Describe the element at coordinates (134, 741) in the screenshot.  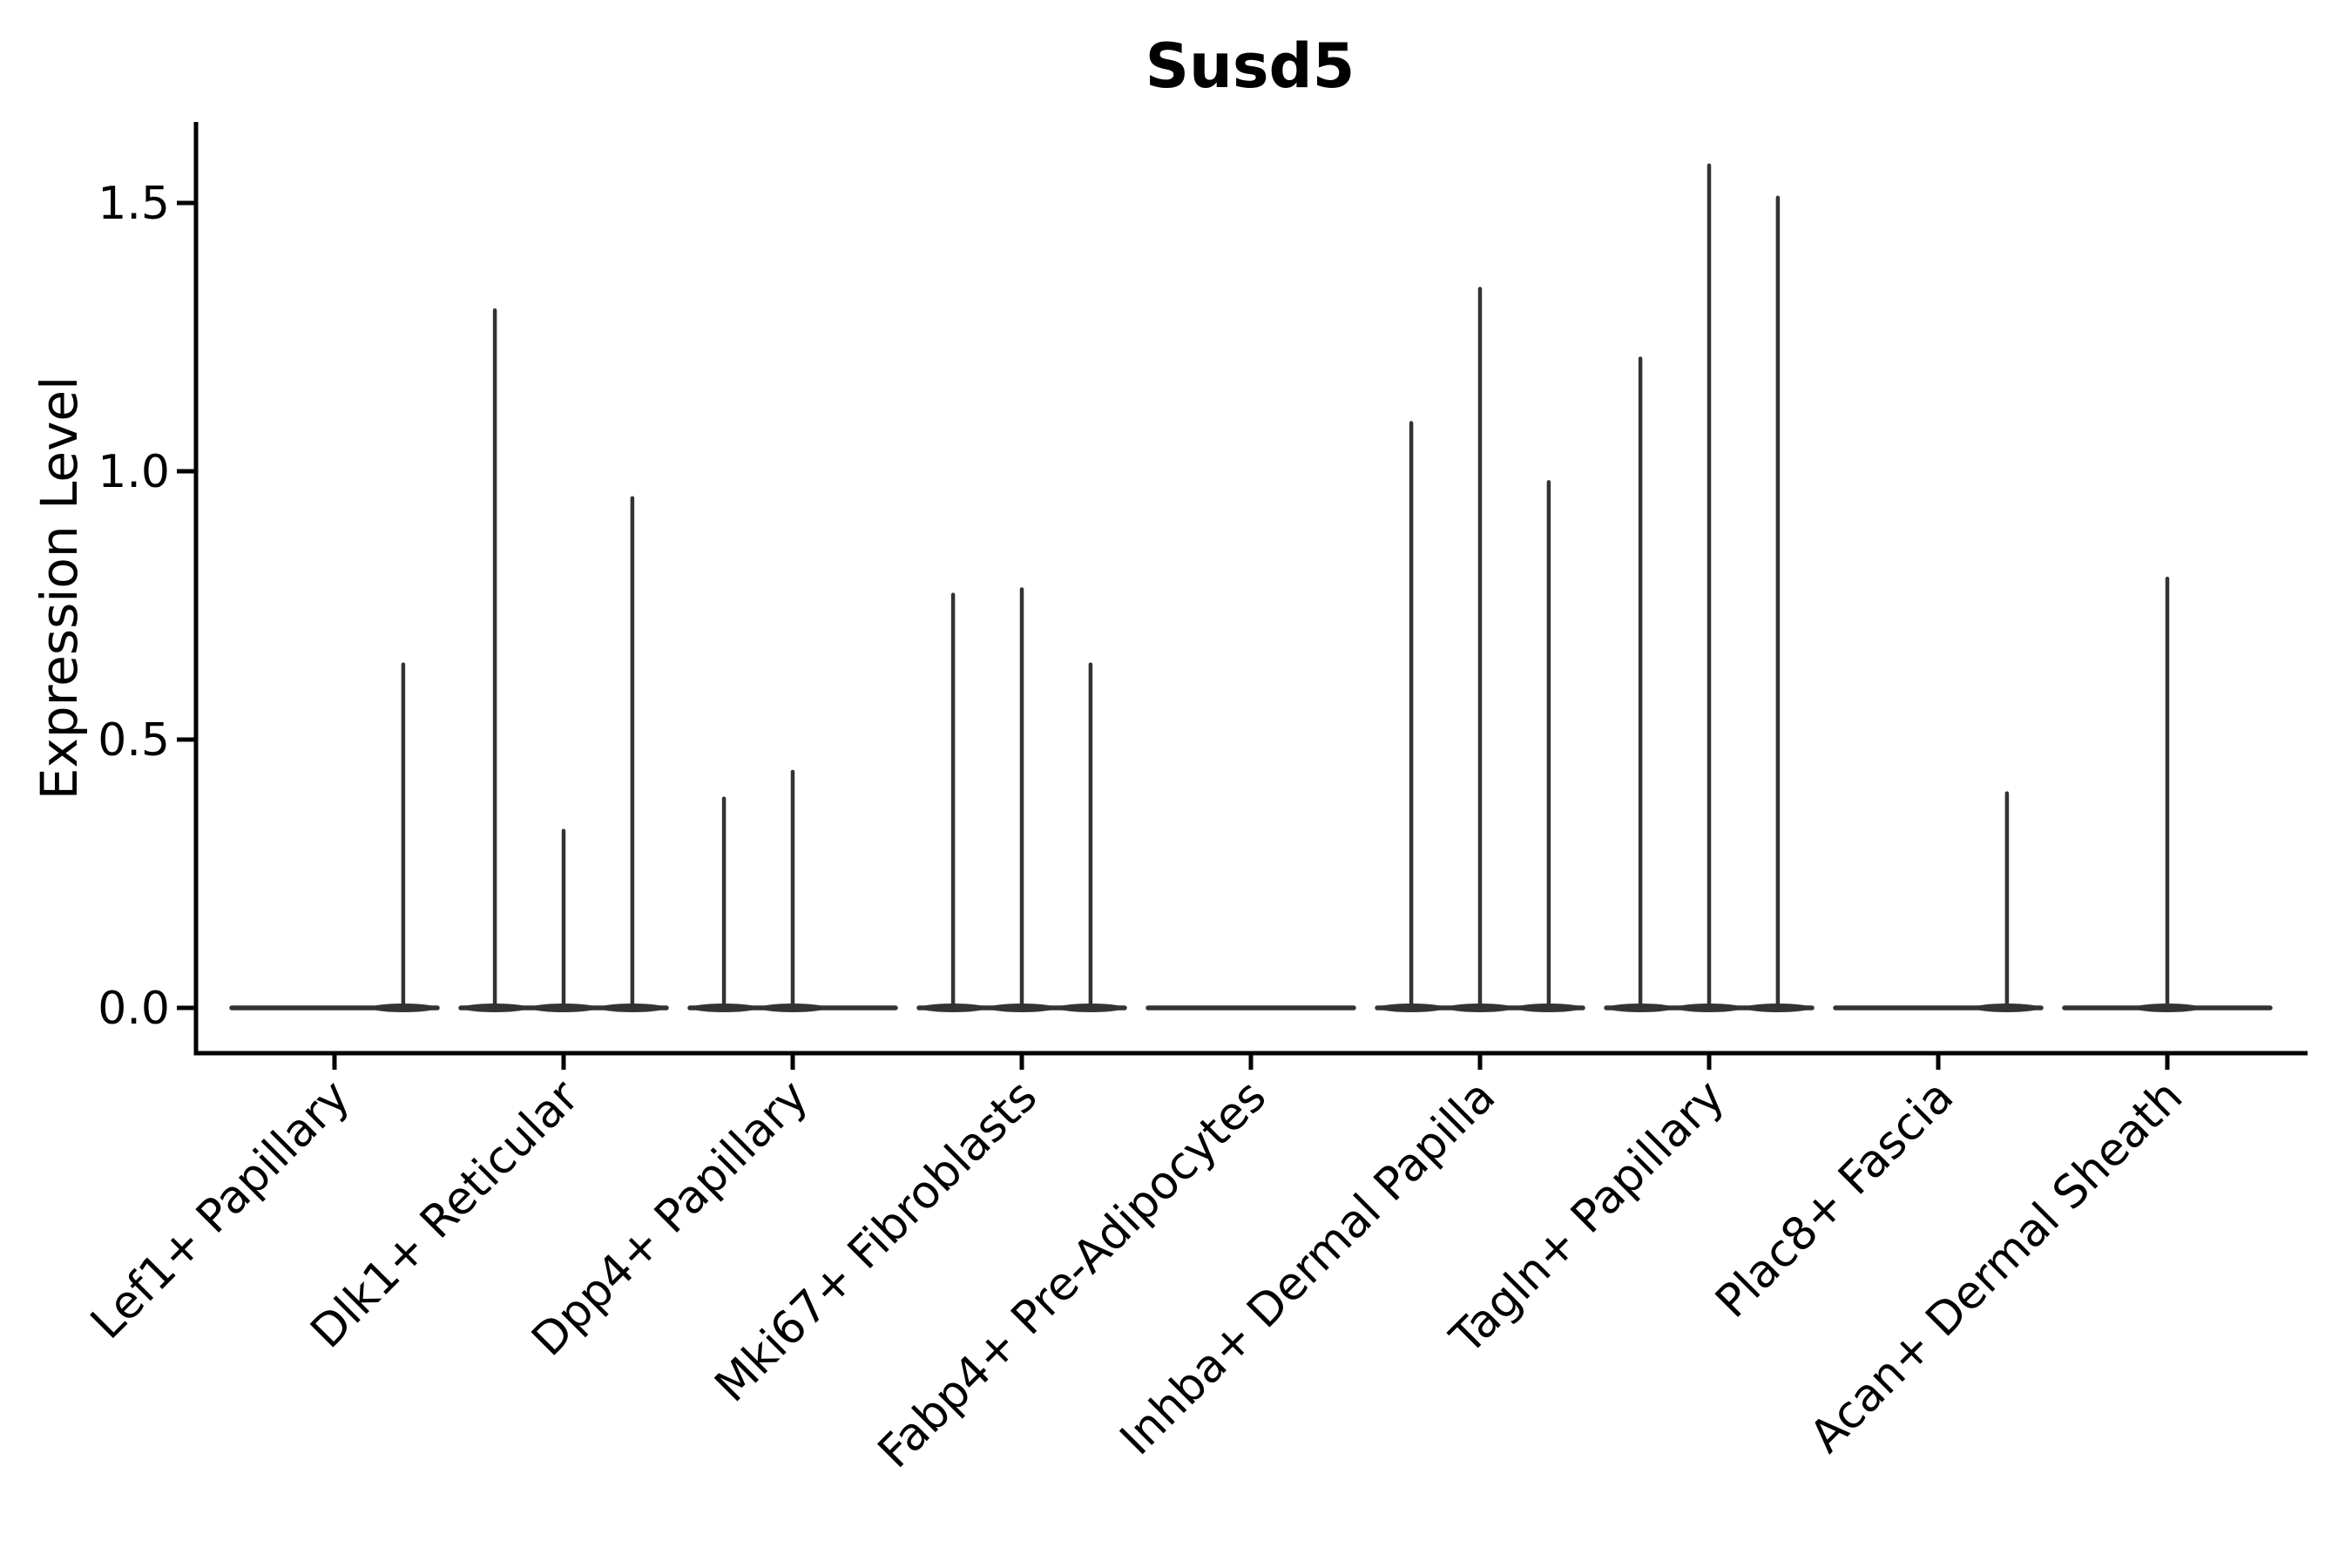
I see `y-tick-label: 0.5` at that location.